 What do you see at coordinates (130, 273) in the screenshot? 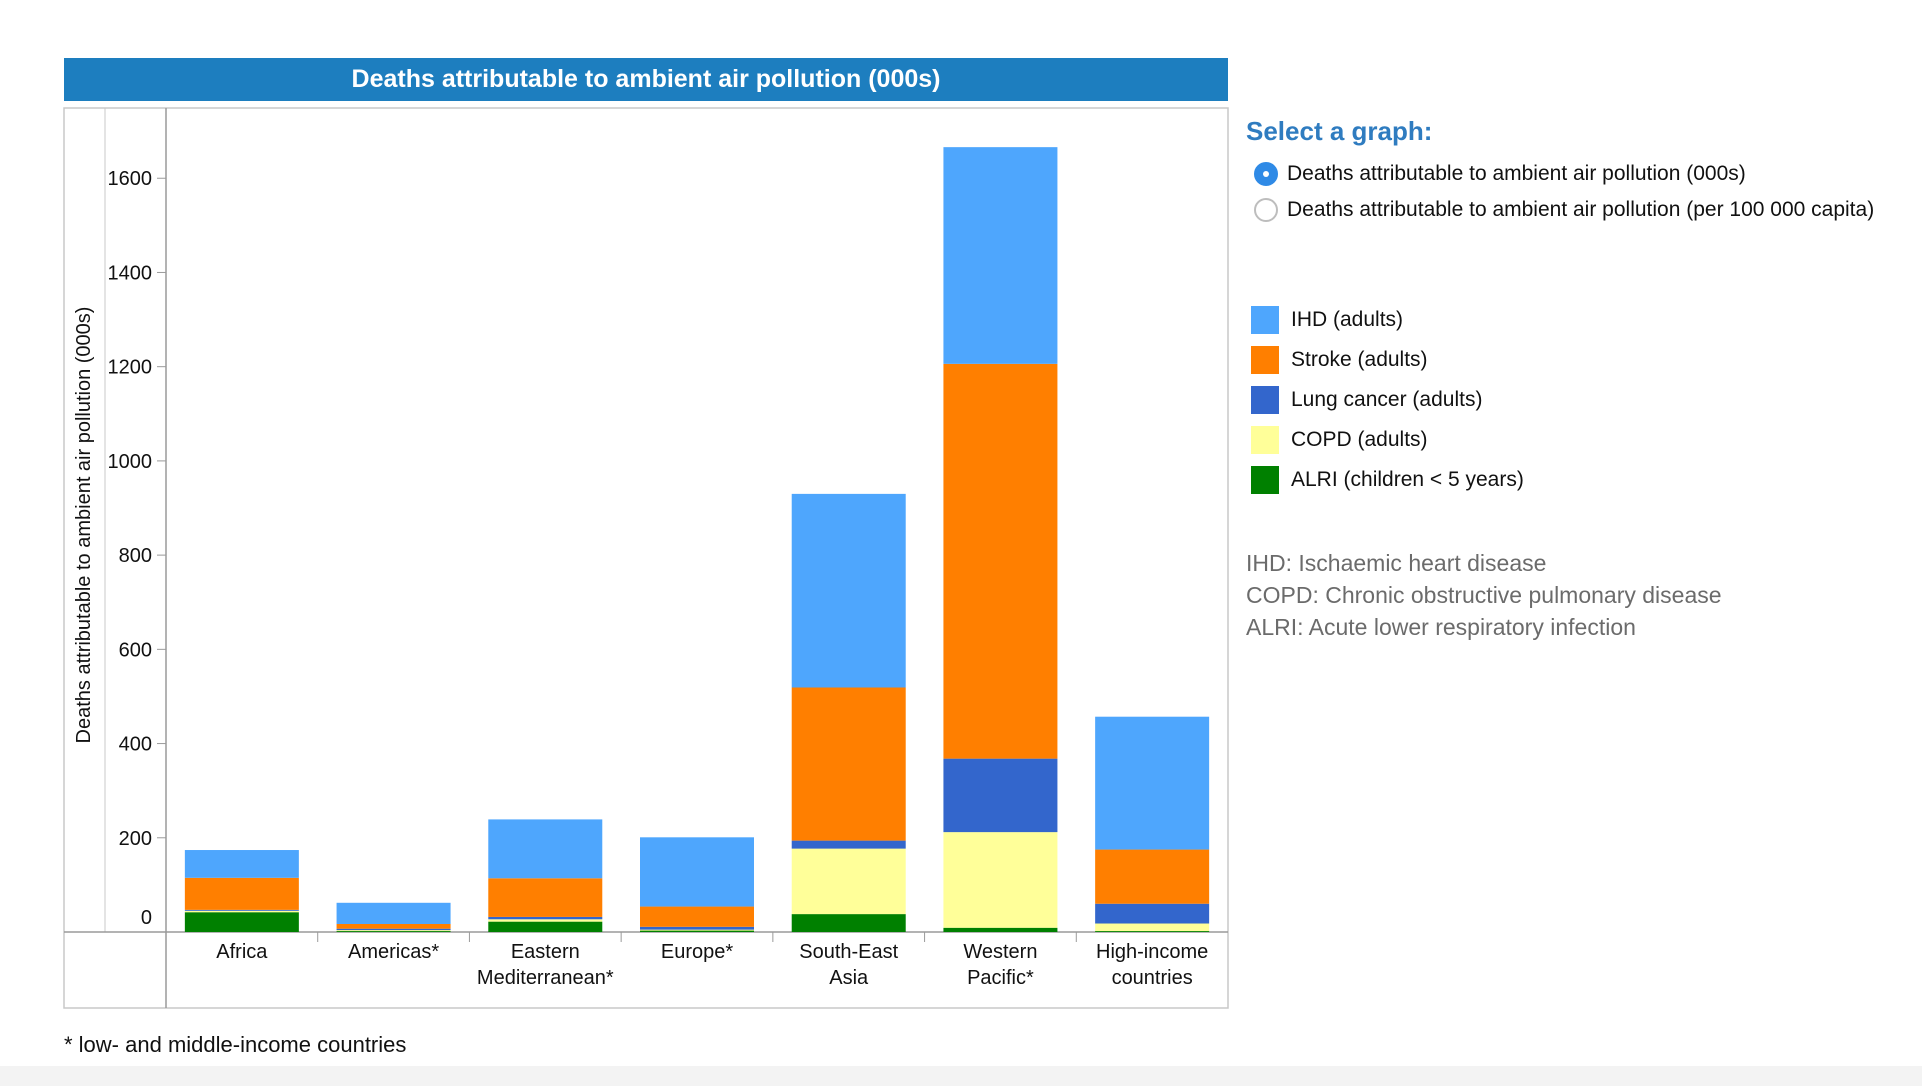
I see `y-tick-label: 1400` at bounding box center [130, 273].